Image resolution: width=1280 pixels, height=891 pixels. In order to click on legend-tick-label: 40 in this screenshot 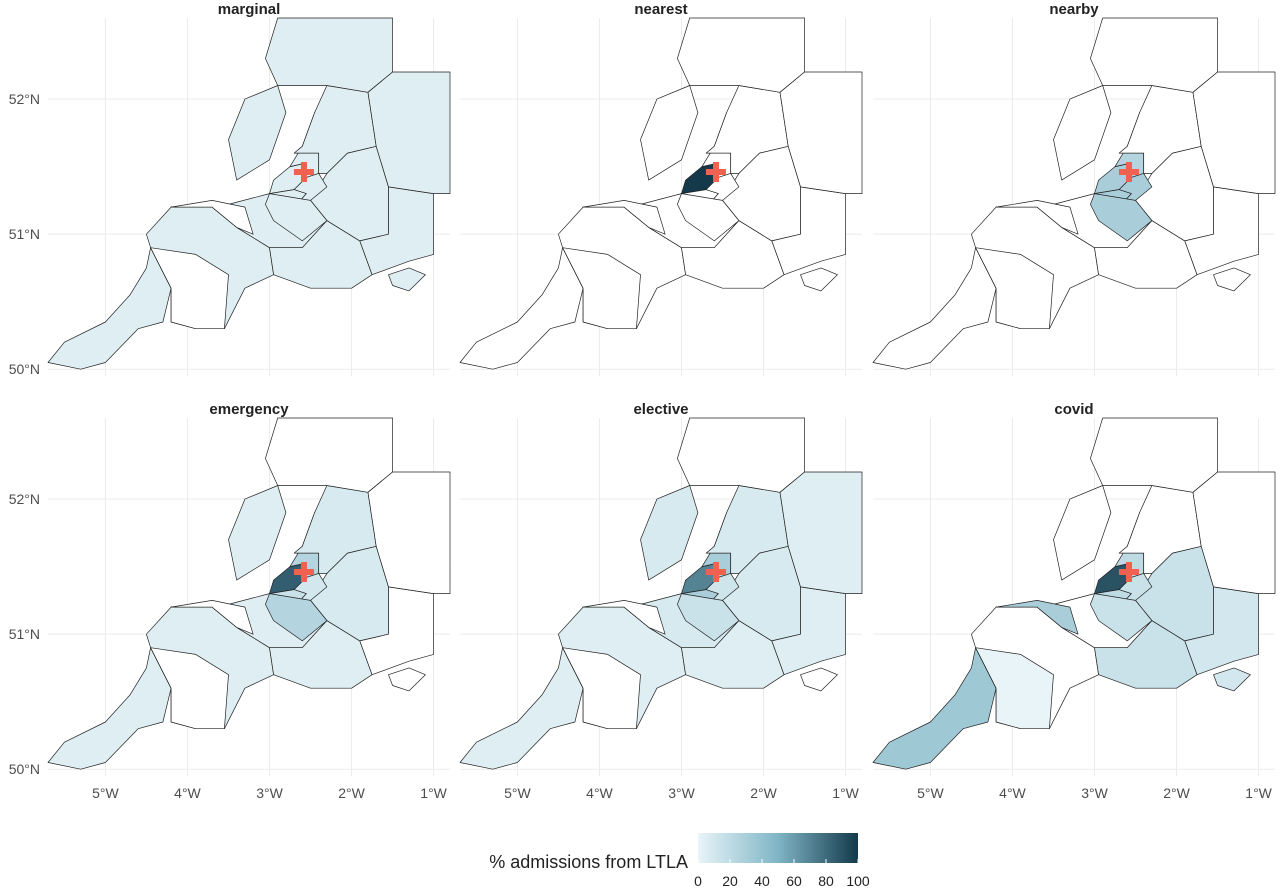, I will do `click(762, 881)`.